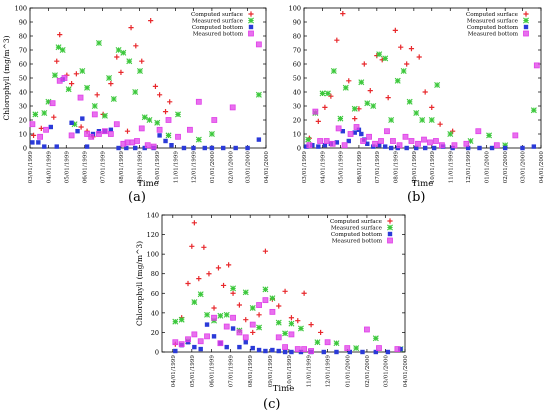  What do you see at coordinates (147, 184) in the screenshot?
I see `chart-a-x-axis-label: Time` at bounding box center [147, 184].